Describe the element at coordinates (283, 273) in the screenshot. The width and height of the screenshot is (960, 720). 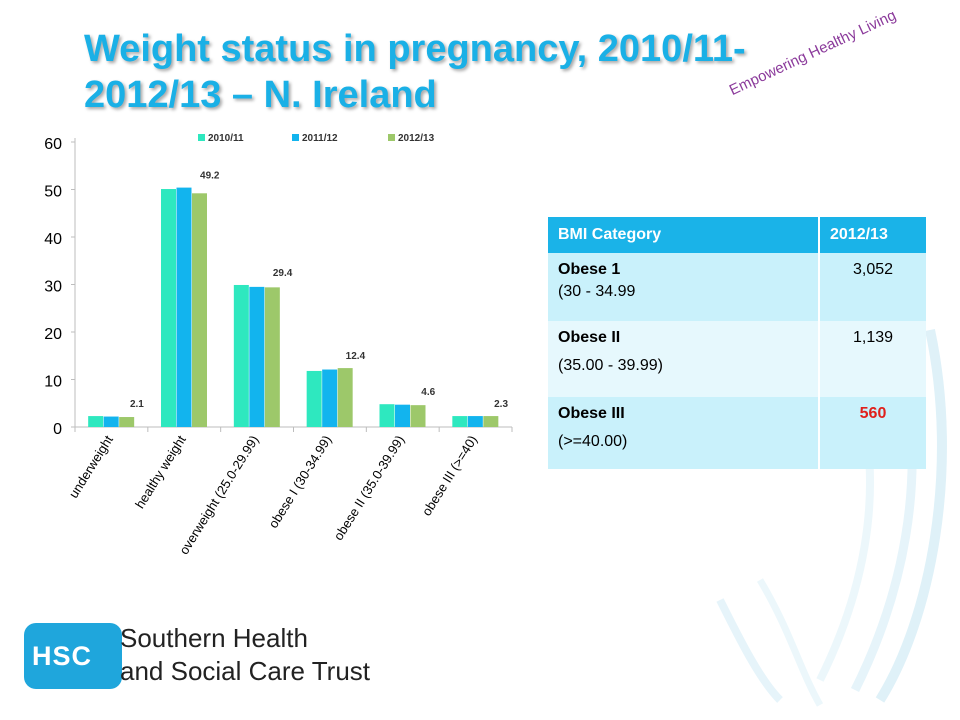
I see `data-label: 29.4` at that location.